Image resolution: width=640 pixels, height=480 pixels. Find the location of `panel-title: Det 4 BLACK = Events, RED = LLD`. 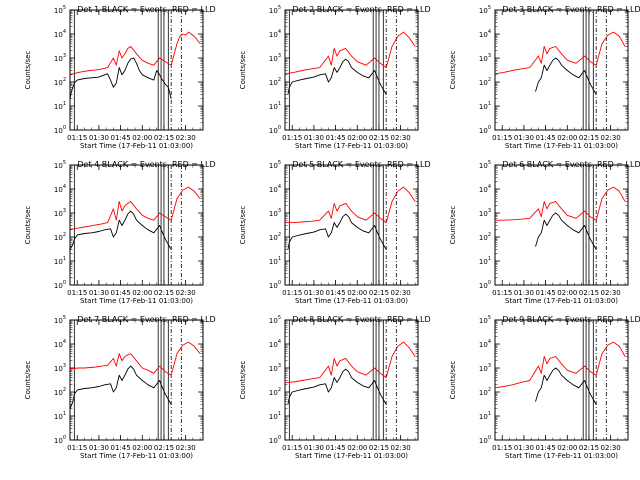

panel-title: Det 4 BLACK = Events, RED = LLD is located at coordinates (146, 164).